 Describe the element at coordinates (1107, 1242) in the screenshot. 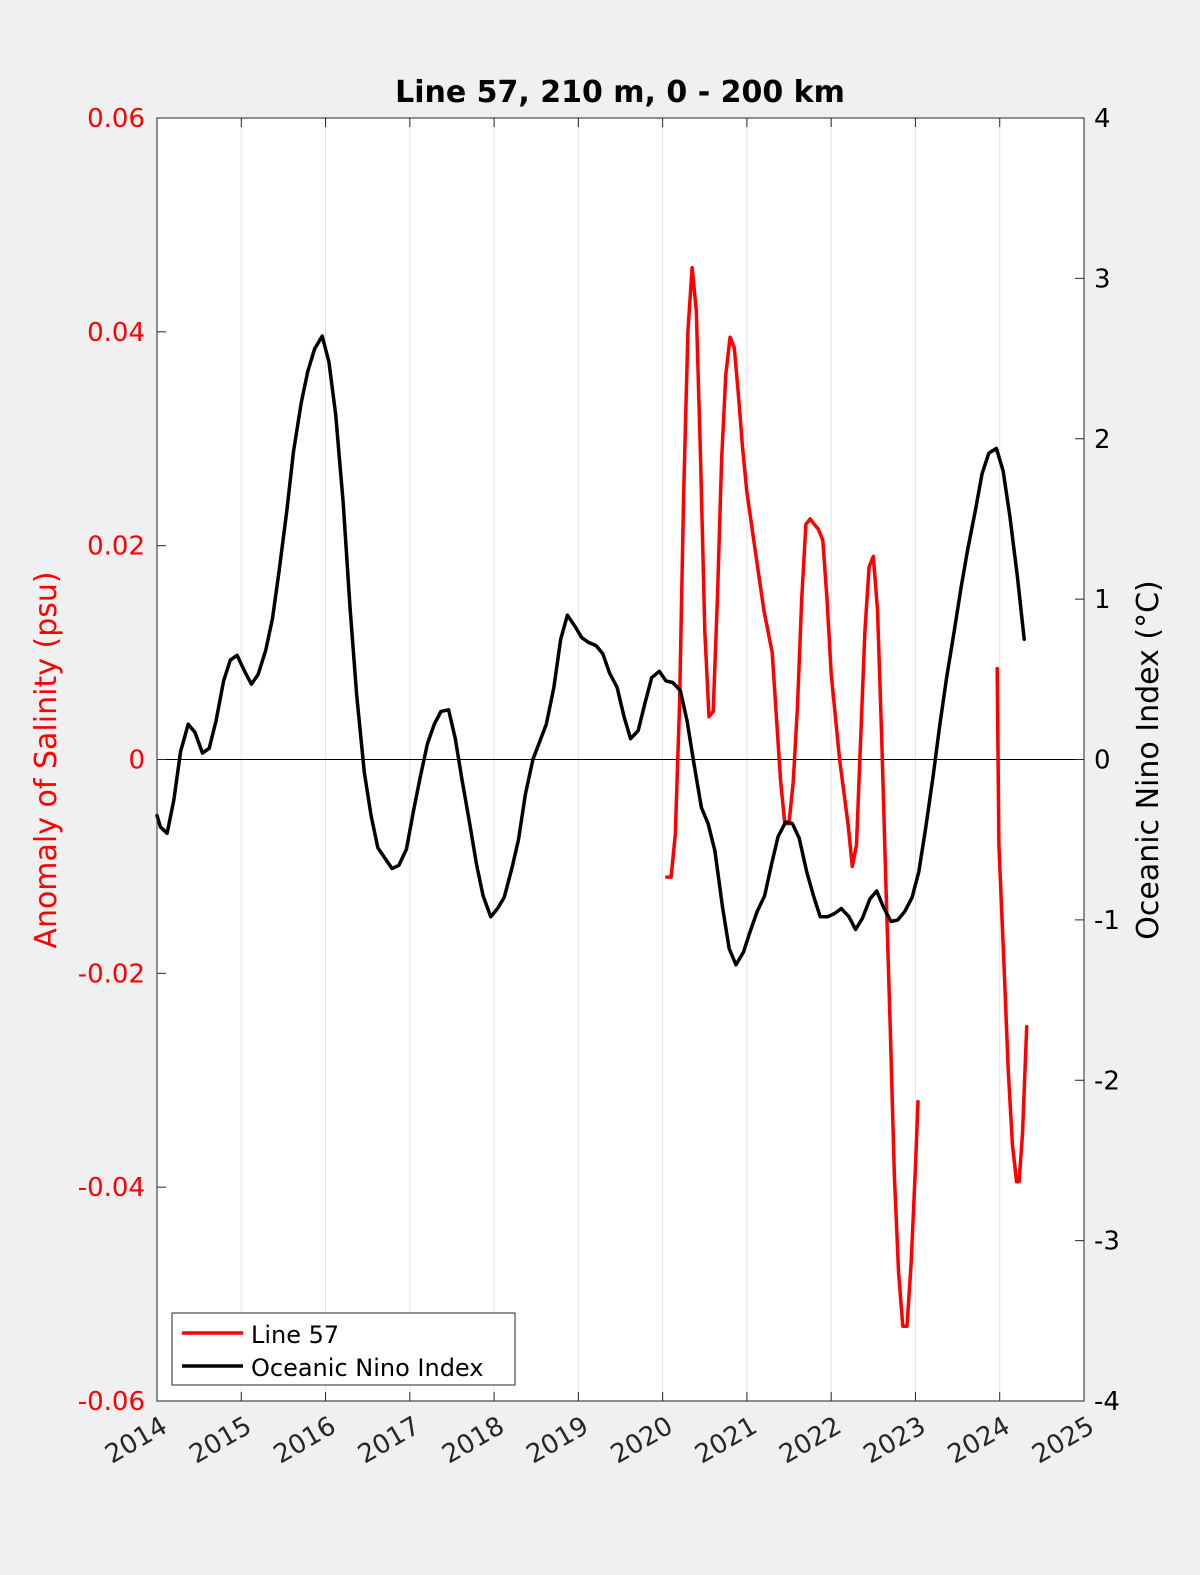

I see `right-tick-label: -3` at that location.